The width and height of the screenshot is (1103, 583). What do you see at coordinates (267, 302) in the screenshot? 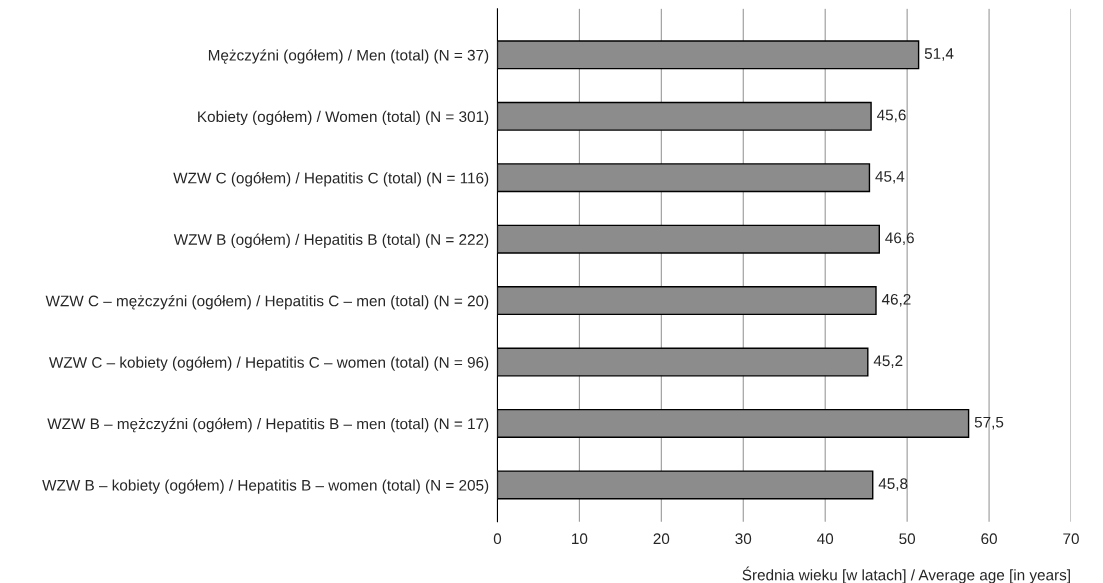
I see `y-tick-label: WZW C – mężczyźni (ogółem) / Hepatitis C – men (total) (N = 20)` at bounding box center [267, 302].